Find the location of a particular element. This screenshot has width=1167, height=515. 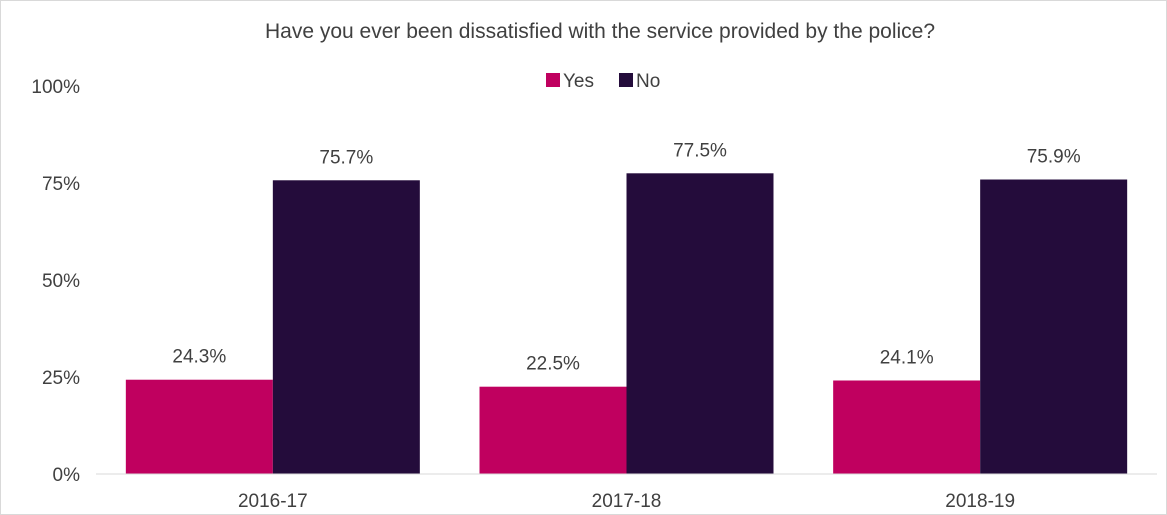

y-tick-label: 50% is located at coordinates (61, 281).